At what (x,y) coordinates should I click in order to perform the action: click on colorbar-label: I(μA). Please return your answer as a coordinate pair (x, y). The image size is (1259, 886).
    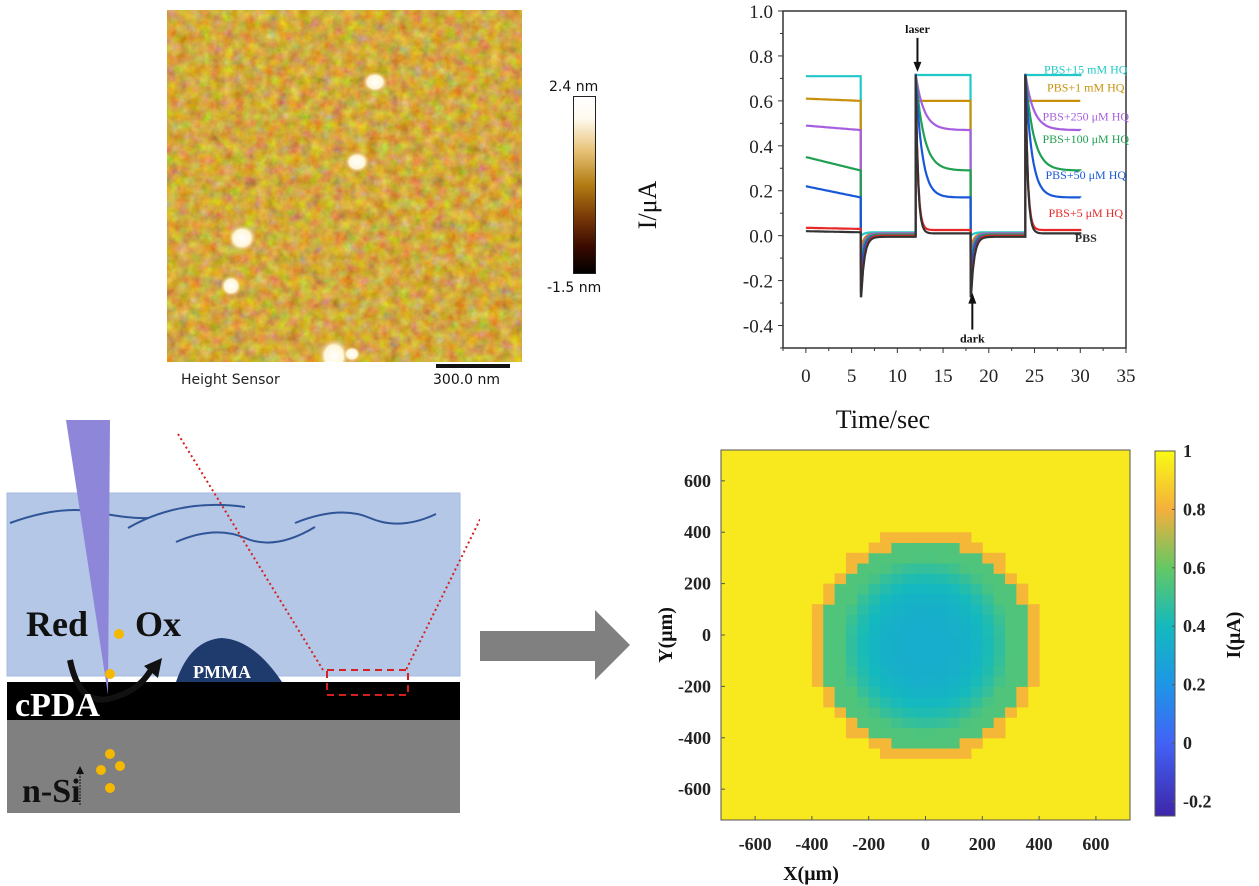
    Looking at the image, I should click on (1234, 635).